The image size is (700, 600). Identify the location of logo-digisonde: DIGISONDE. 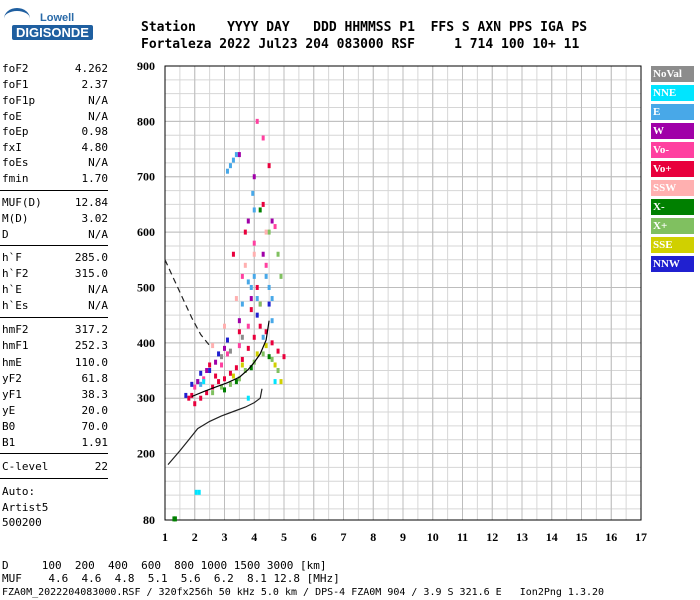
(52, 32).